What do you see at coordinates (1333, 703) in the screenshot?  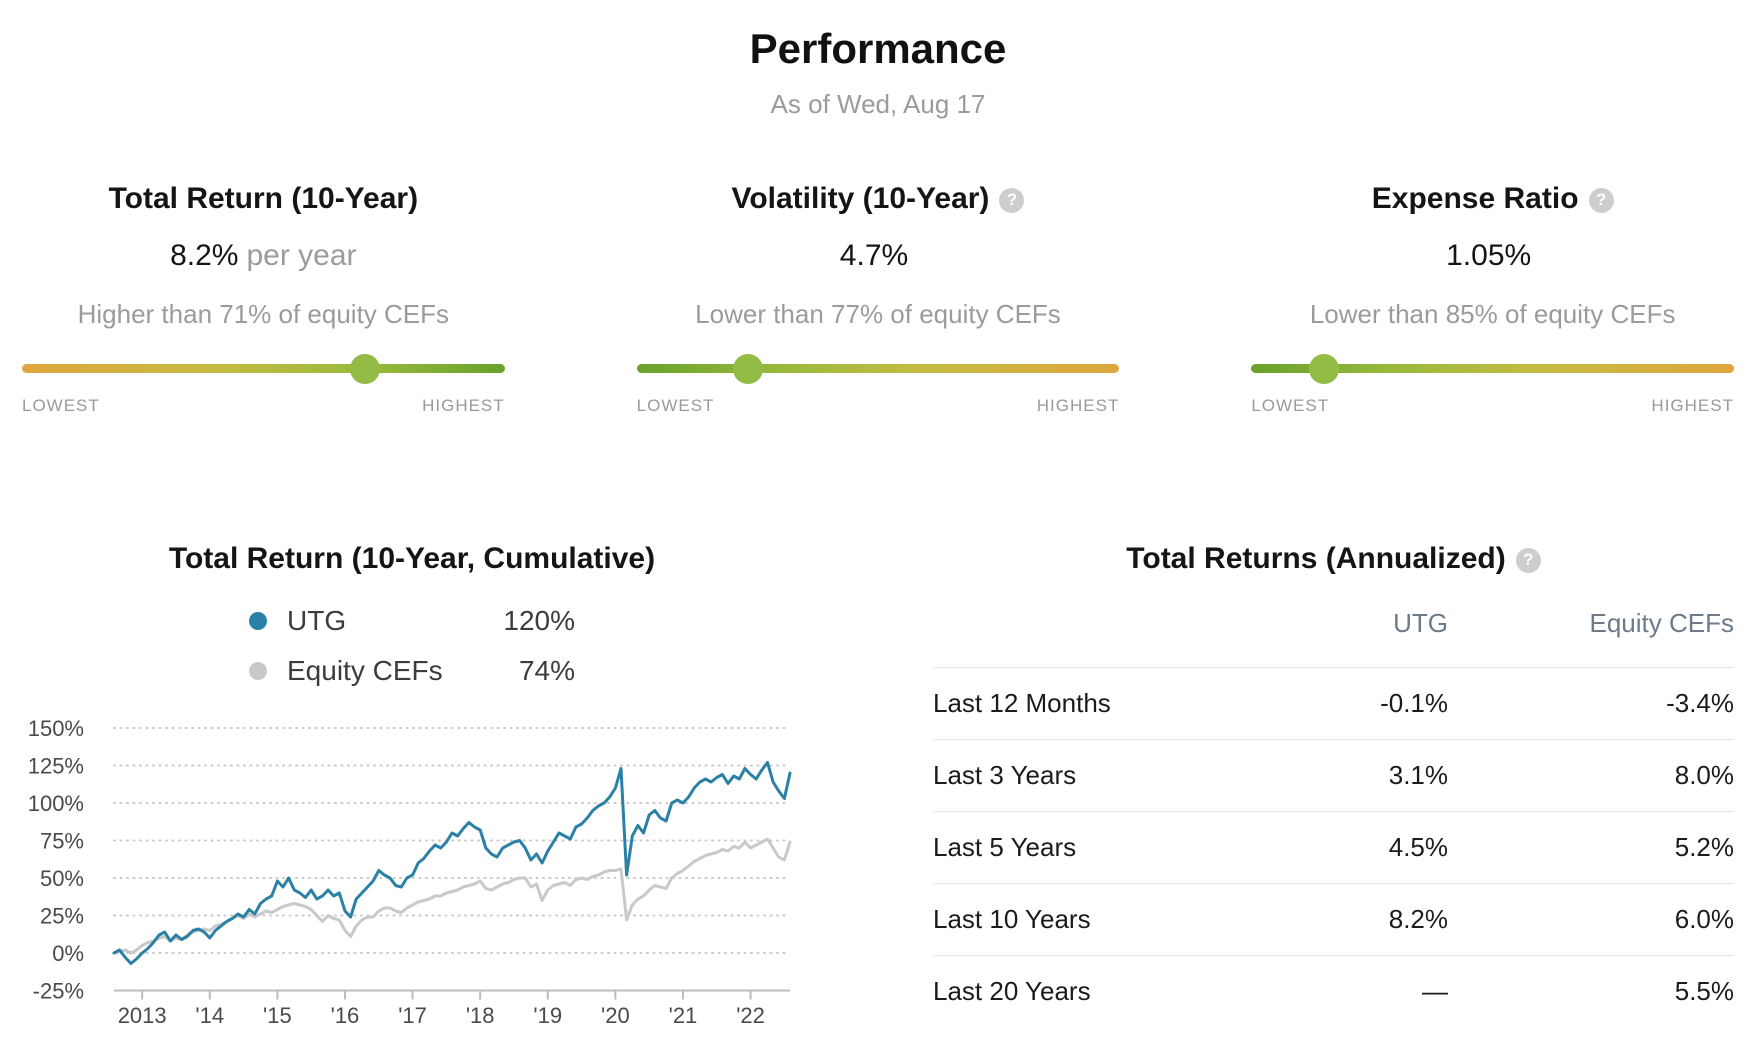 I see `table-row: Last 12 Months -0.1% -3.4%` at bounding box center [1333, 703].